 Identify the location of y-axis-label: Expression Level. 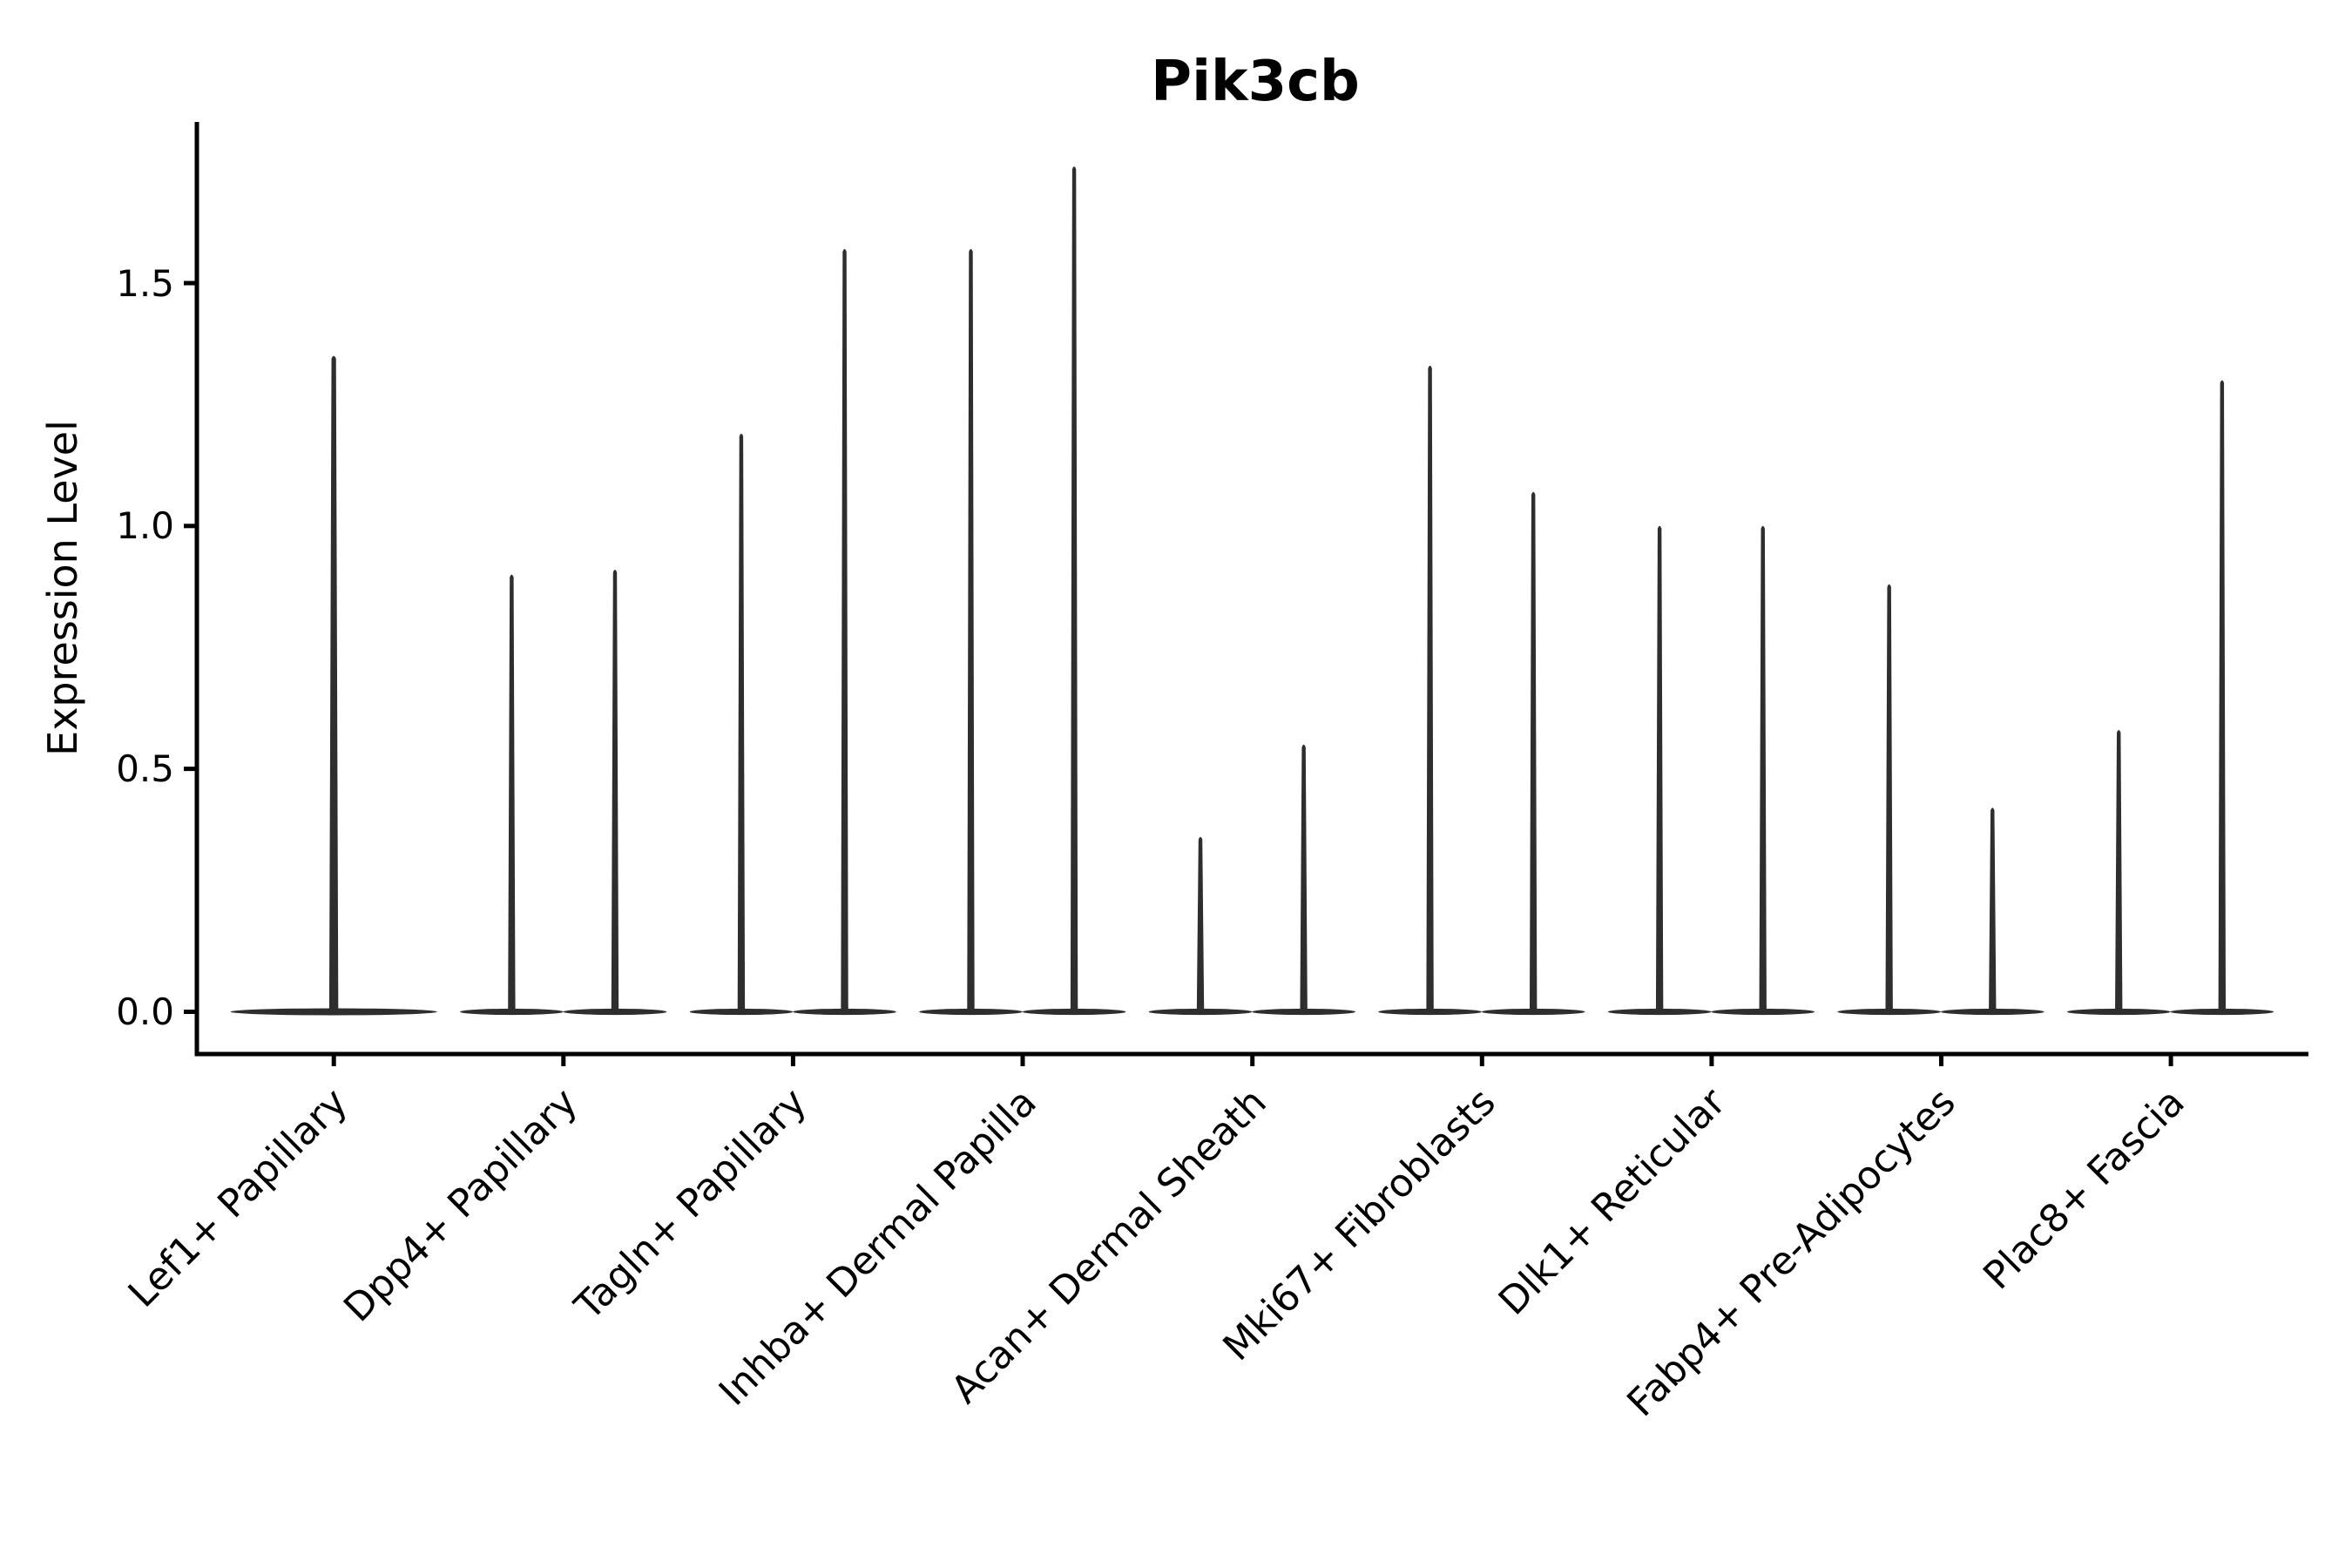
(62, 588).